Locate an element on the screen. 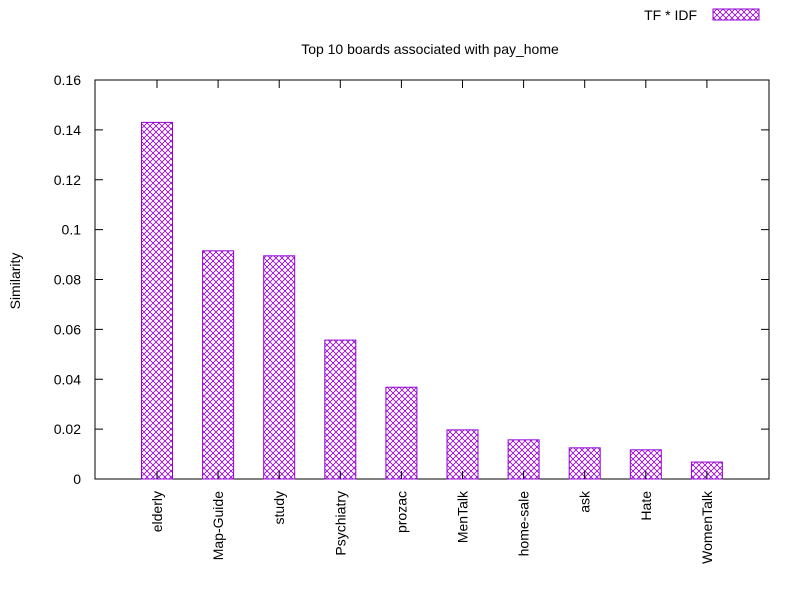  bar-study is located at coordinates (279, 367).